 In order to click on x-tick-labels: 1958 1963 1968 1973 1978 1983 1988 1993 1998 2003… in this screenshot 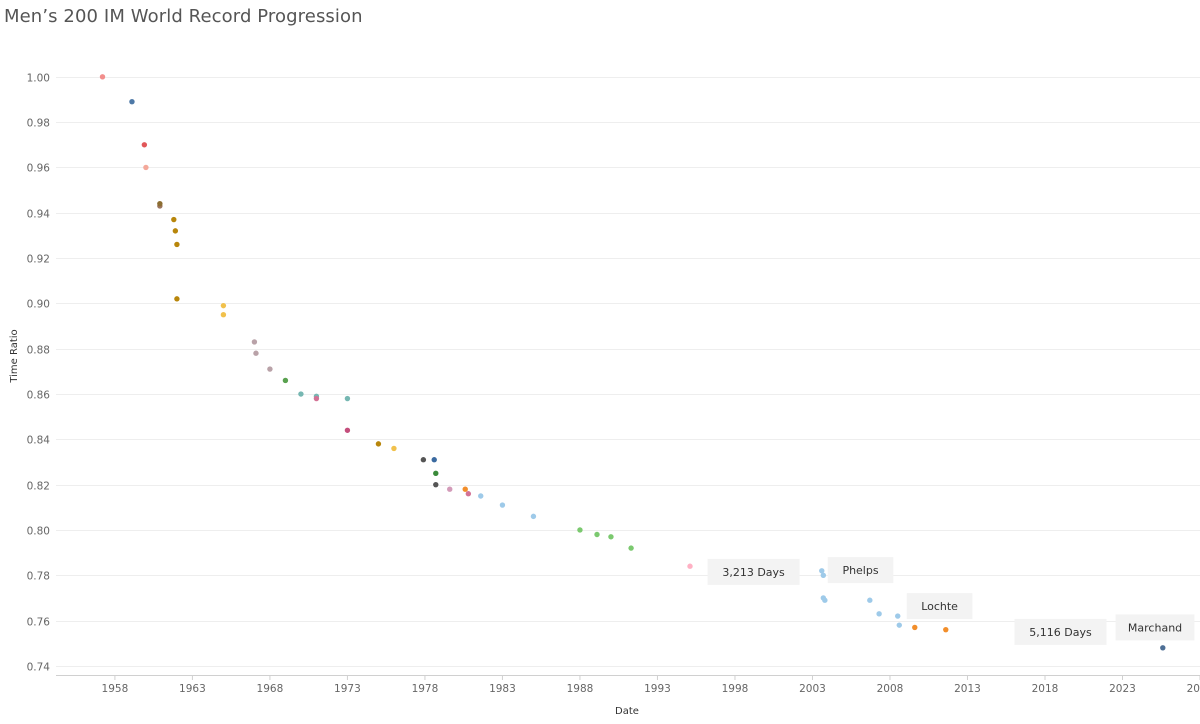, I will do `click(651, 689)`.